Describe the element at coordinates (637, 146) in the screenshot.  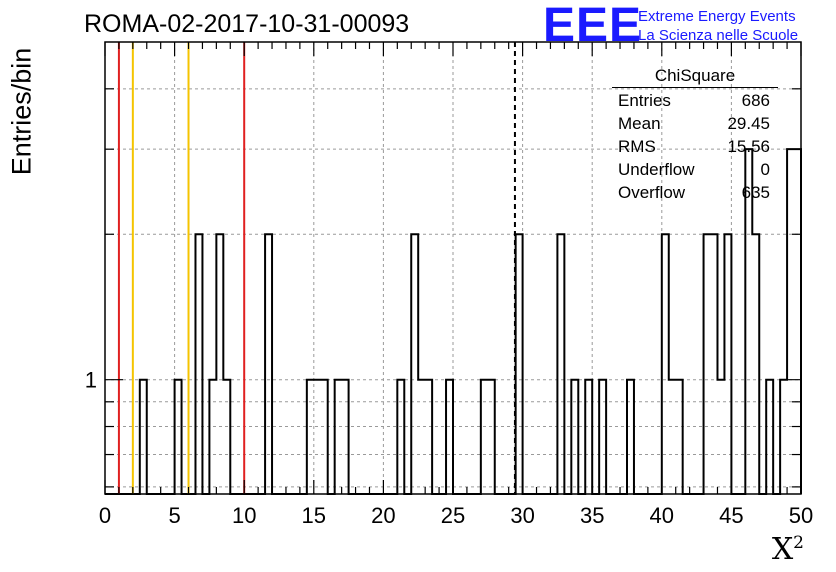
I see `stats-label: RMS` at that location.